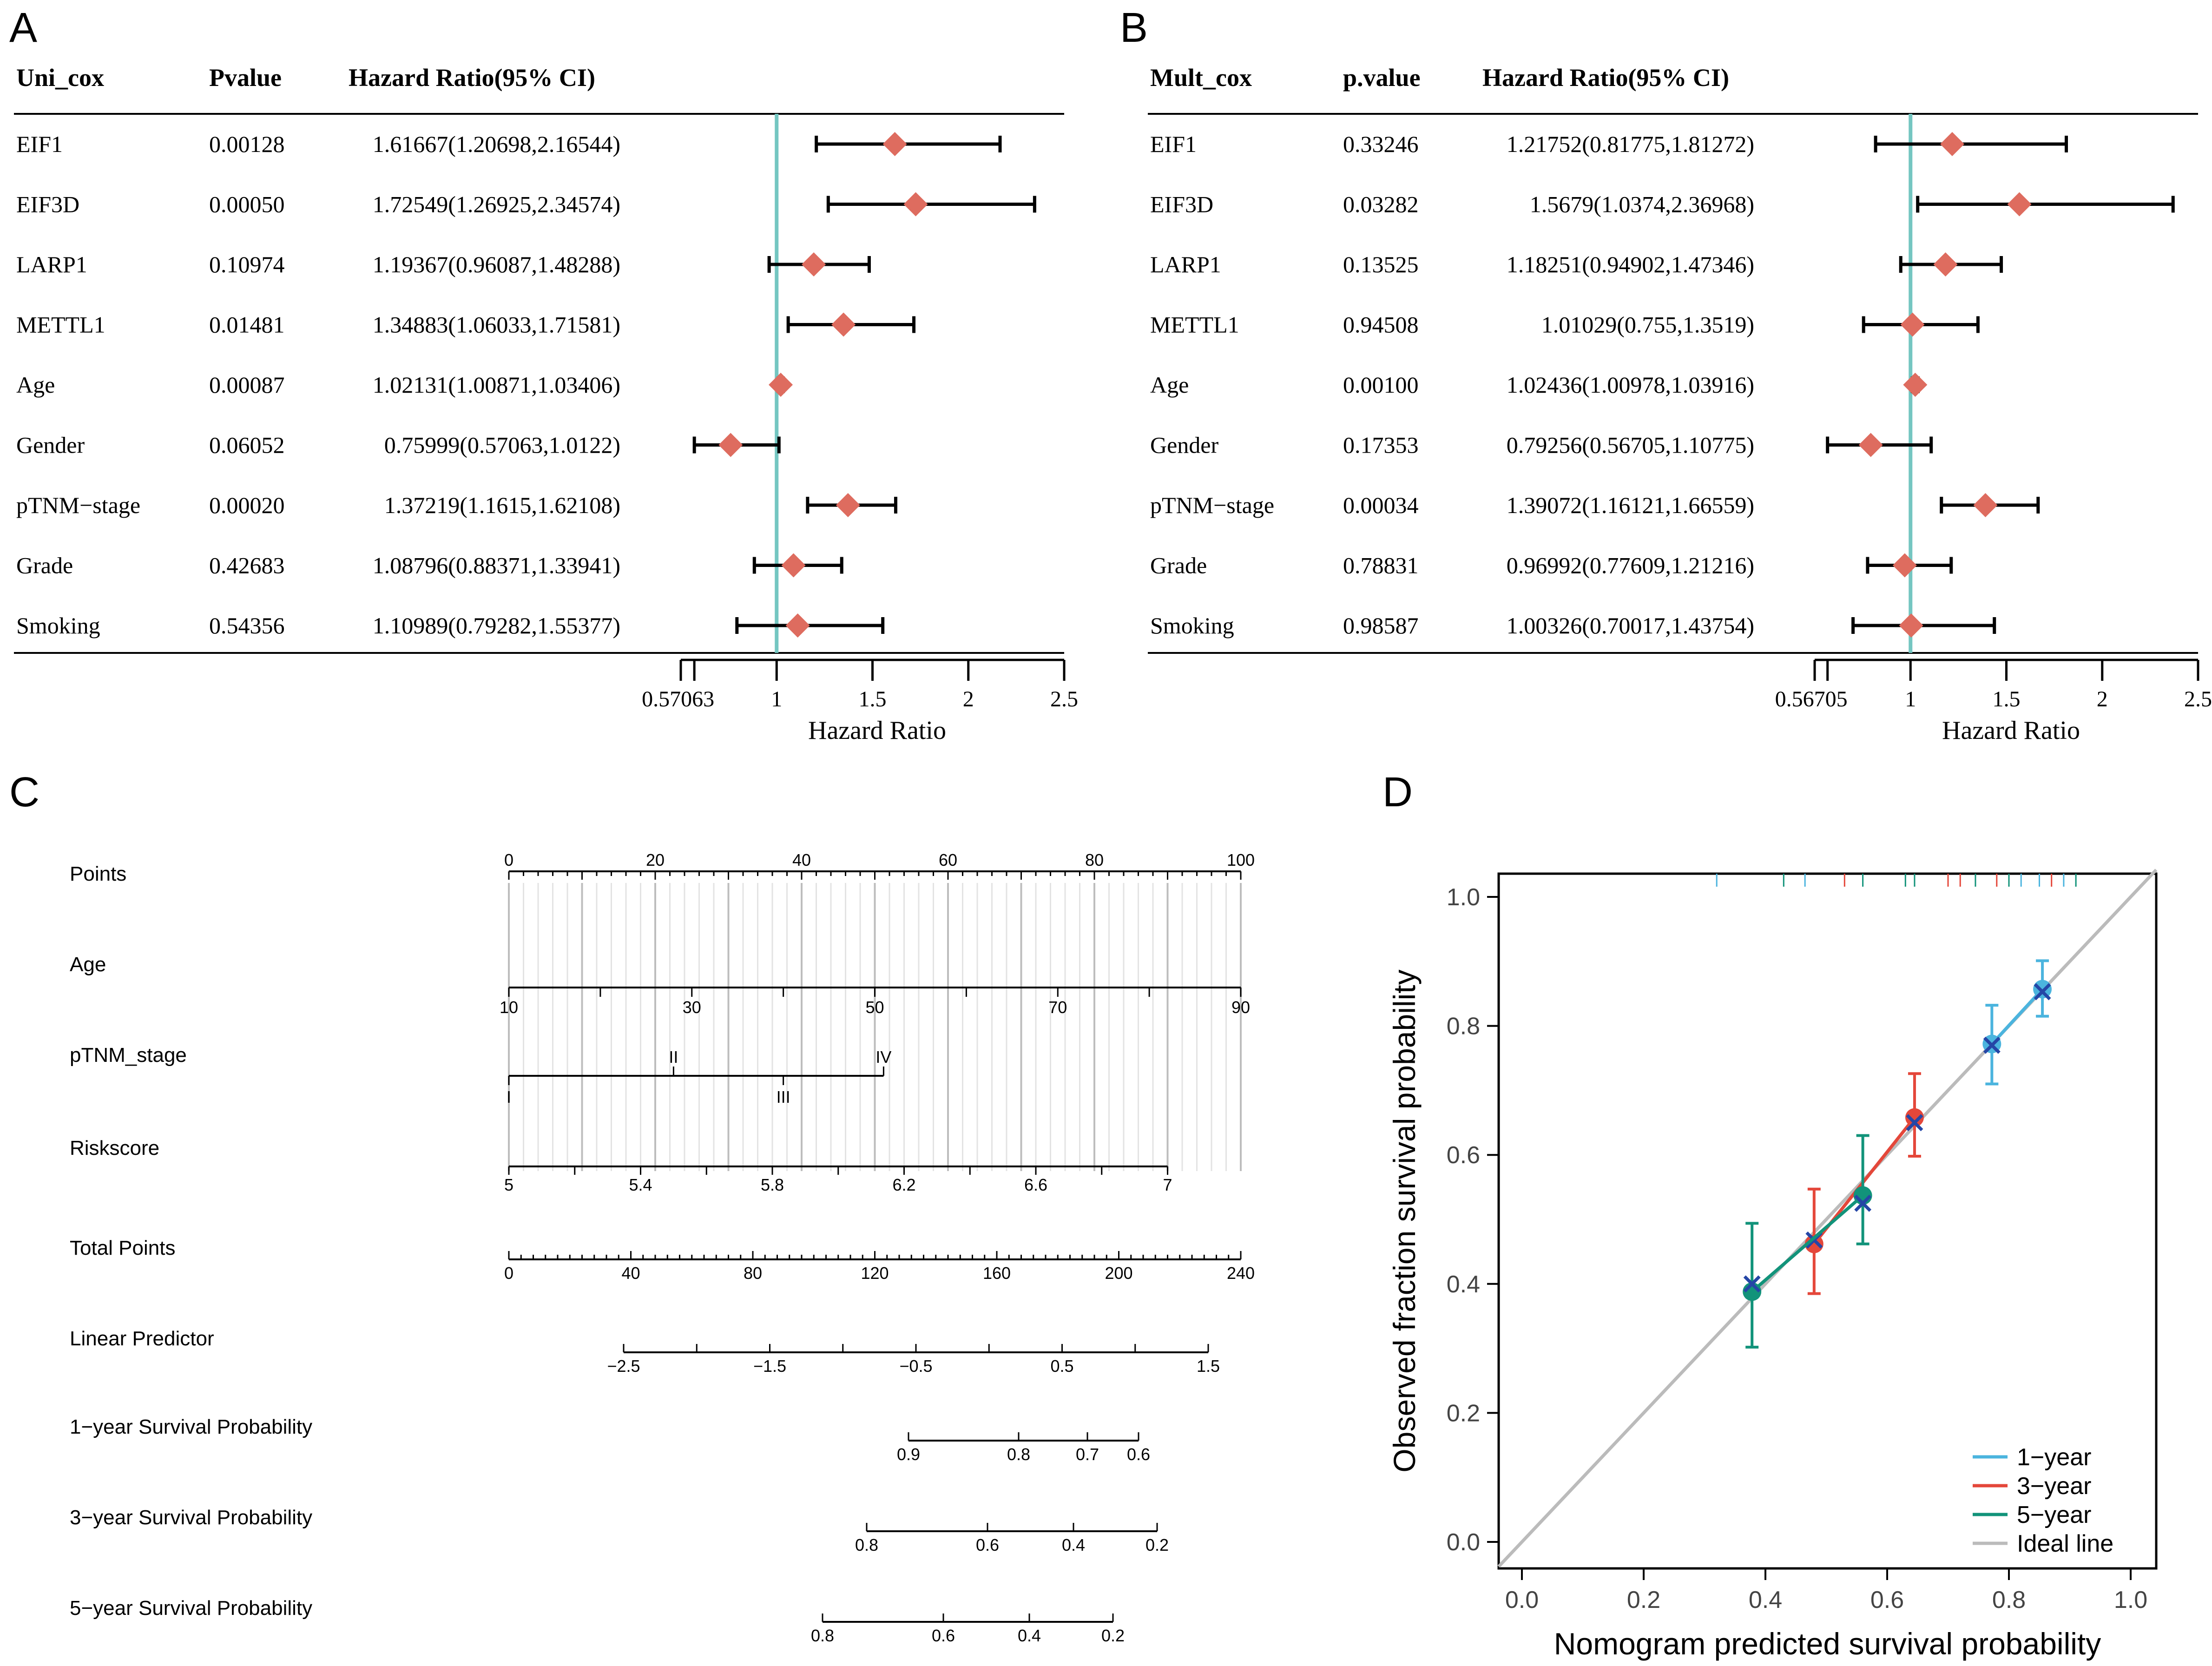  What do you see at coordinates (769, 1366) in the screenshot?
I see `linear-predictor-tick-label: −1.5` at bounding box center [769, 1366].